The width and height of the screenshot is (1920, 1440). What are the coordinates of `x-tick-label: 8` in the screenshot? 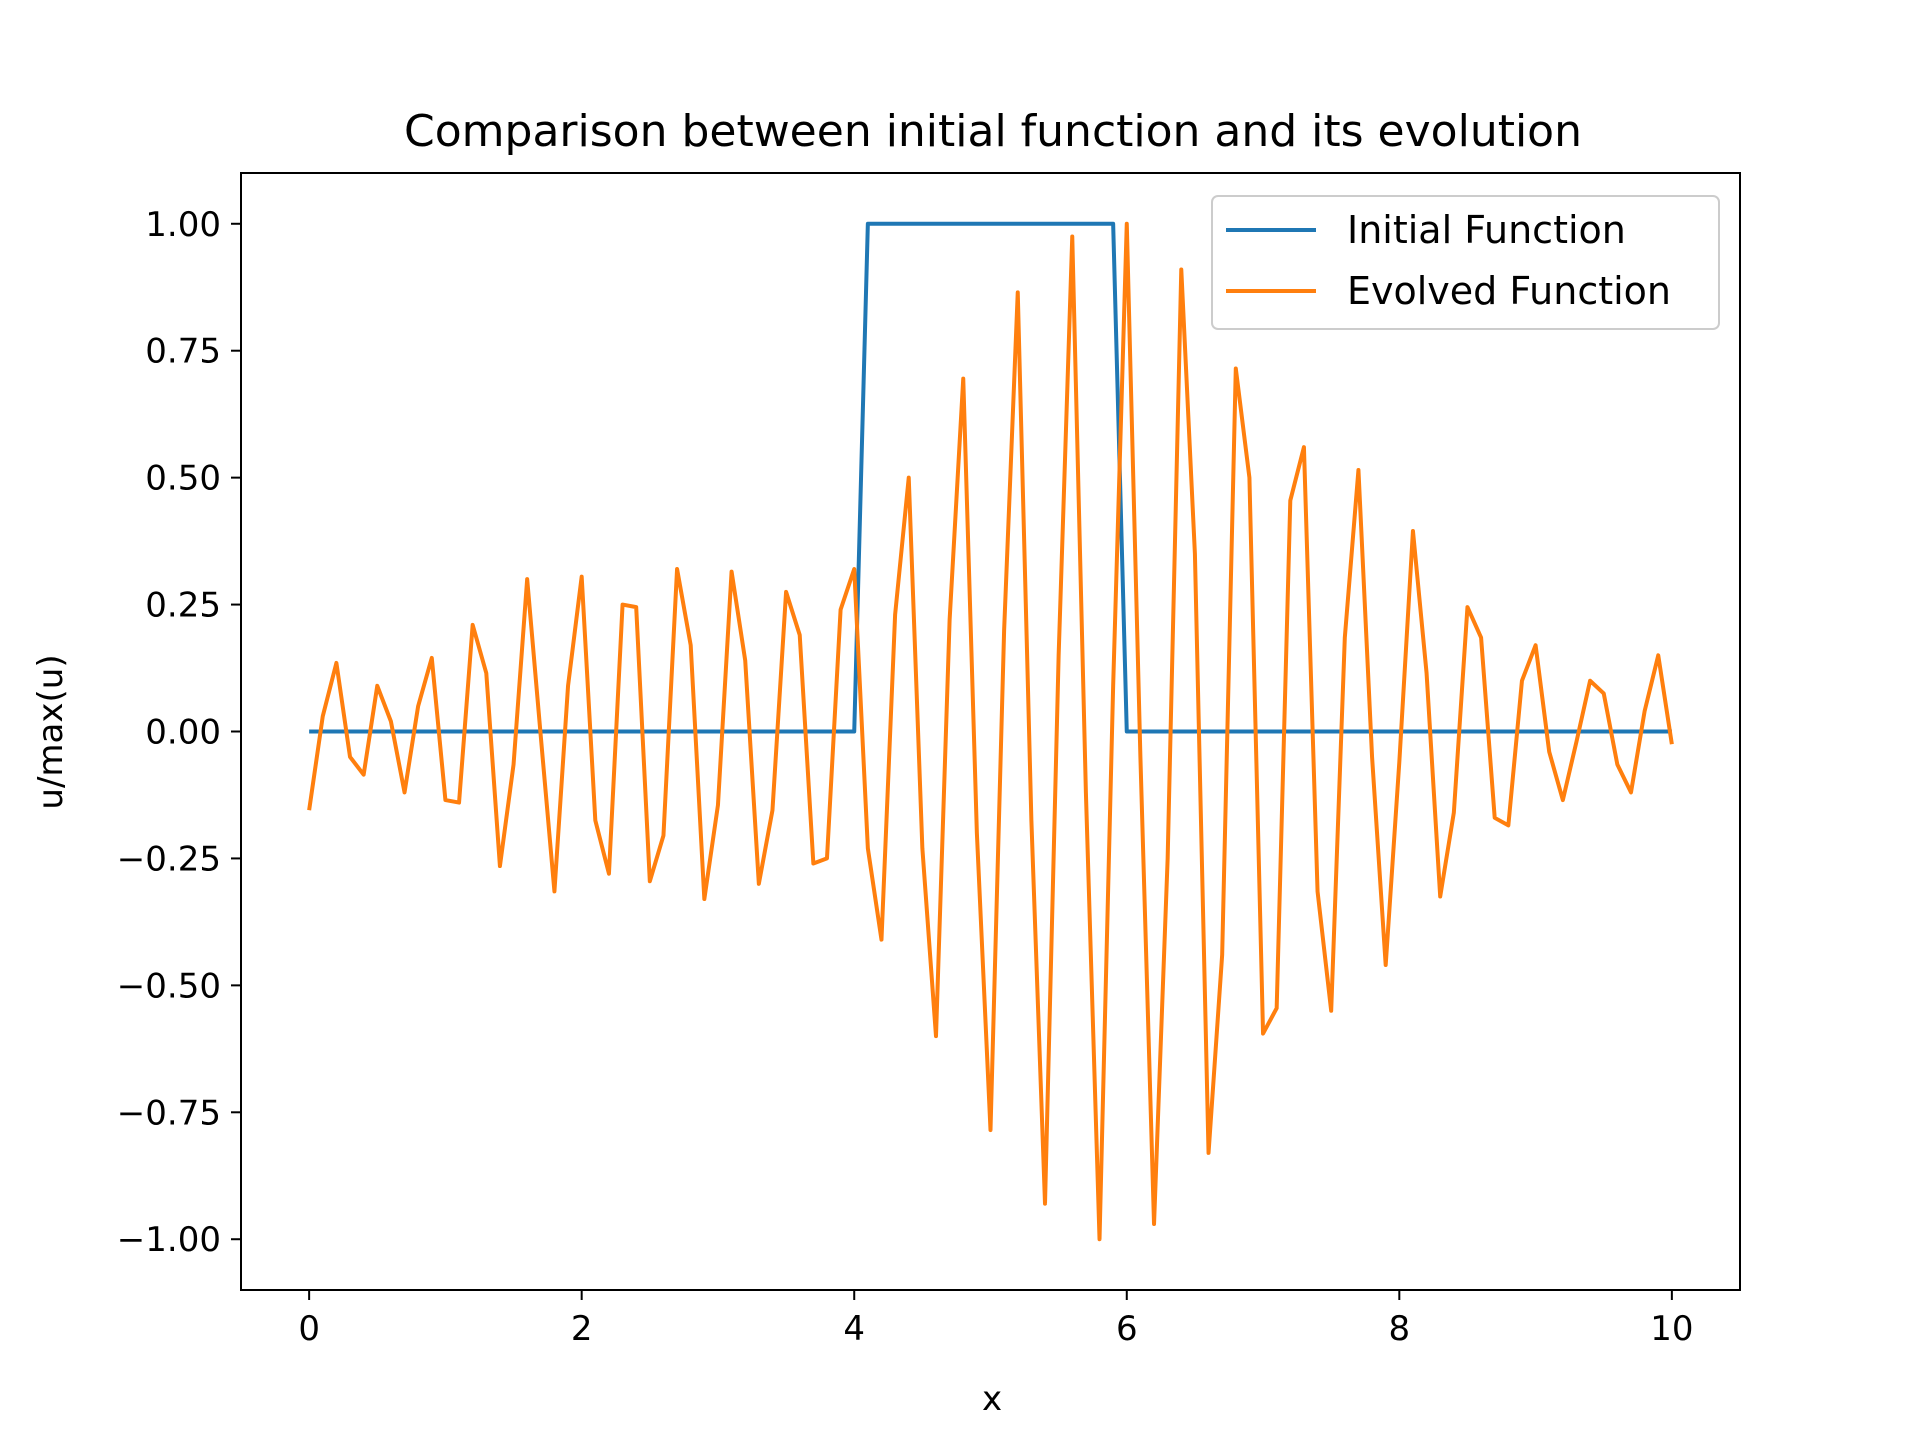 It's located at (1399, 1329).